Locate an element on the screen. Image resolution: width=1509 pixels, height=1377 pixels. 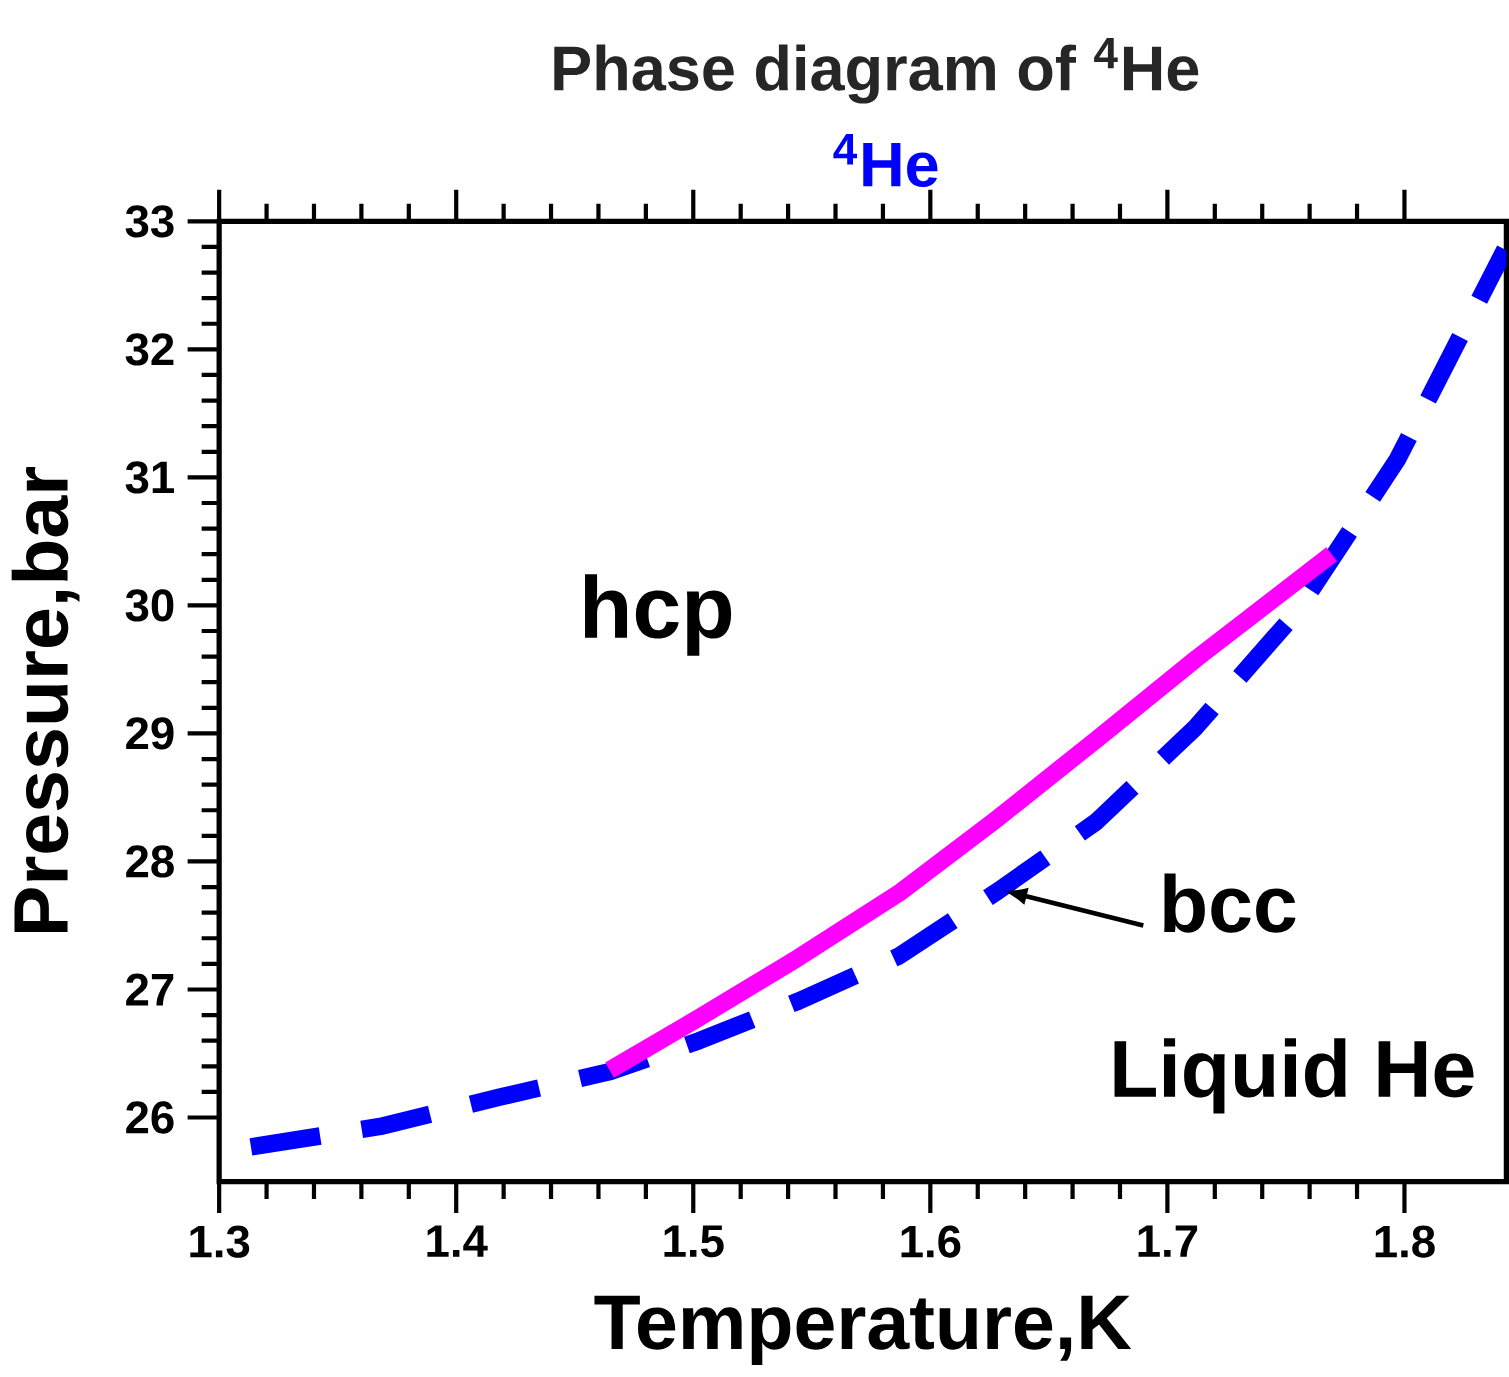
x-tick-label: 1.7 is located at coordinates (1168, 1241).